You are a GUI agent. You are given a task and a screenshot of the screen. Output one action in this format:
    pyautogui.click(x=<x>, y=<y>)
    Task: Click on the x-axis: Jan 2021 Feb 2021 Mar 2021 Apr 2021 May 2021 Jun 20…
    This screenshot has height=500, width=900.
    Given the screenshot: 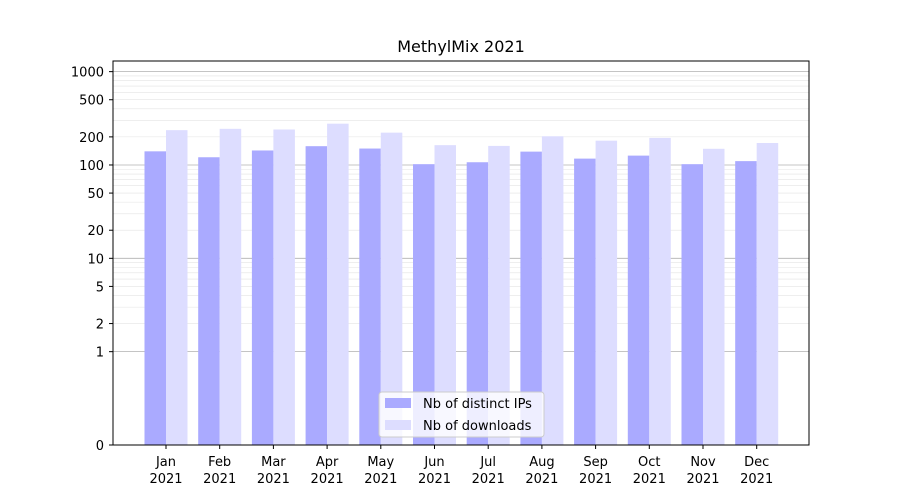 What is the action you would take?
    pyautogui.click(x=461, y=466)
    